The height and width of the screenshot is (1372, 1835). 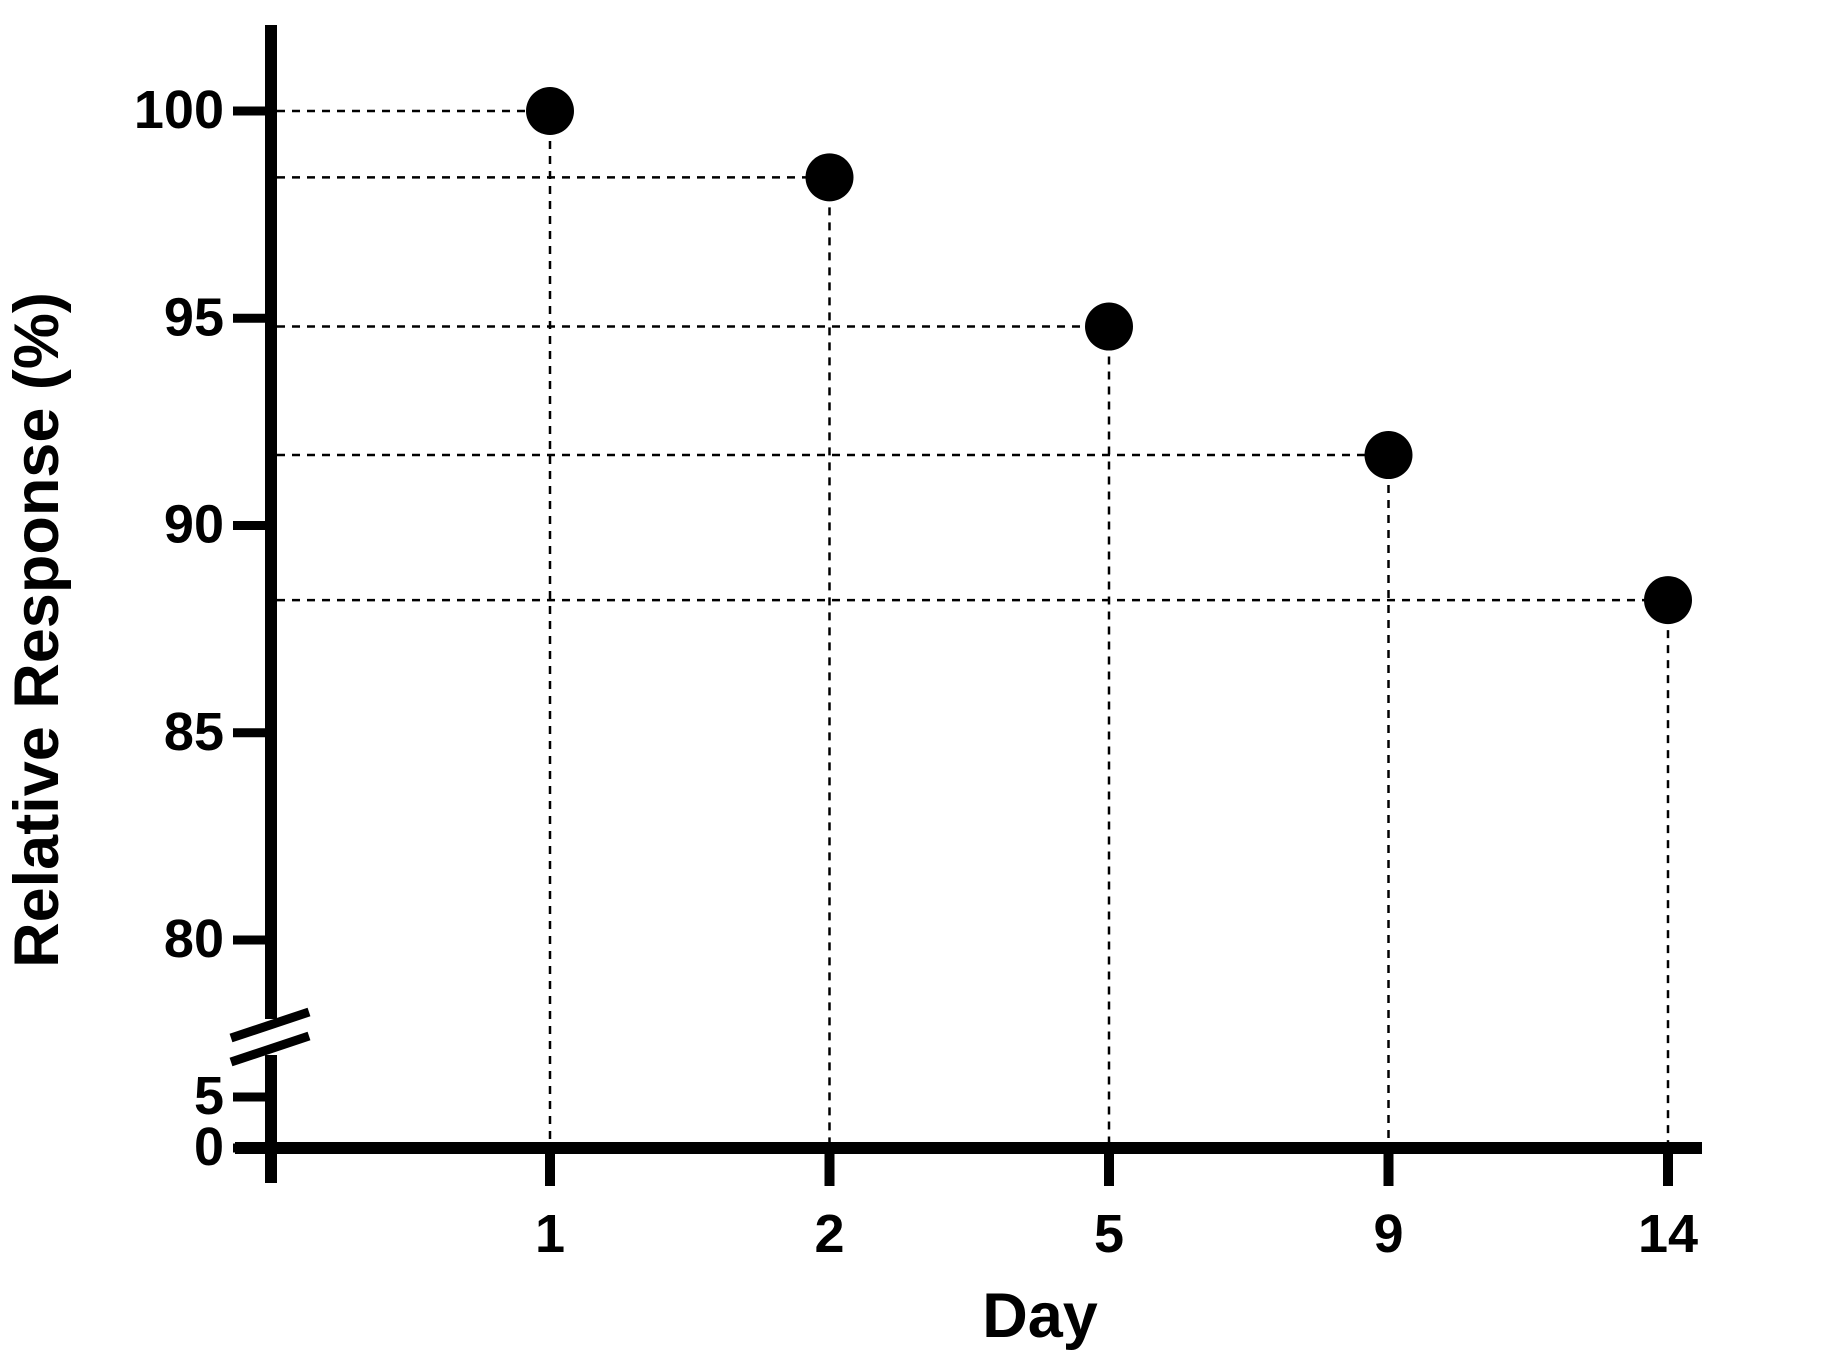 I want to click on y-tick-label: 5, so click(x=209, y=1096).